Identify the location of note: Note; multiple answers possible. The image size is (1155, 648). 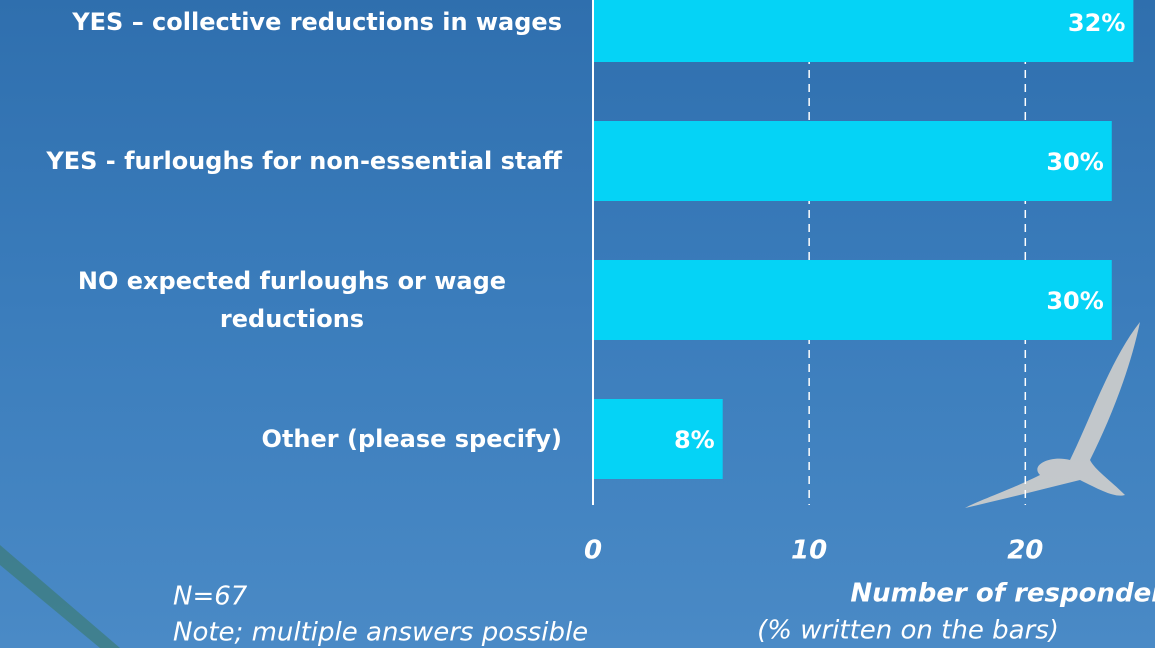
(380, 633).